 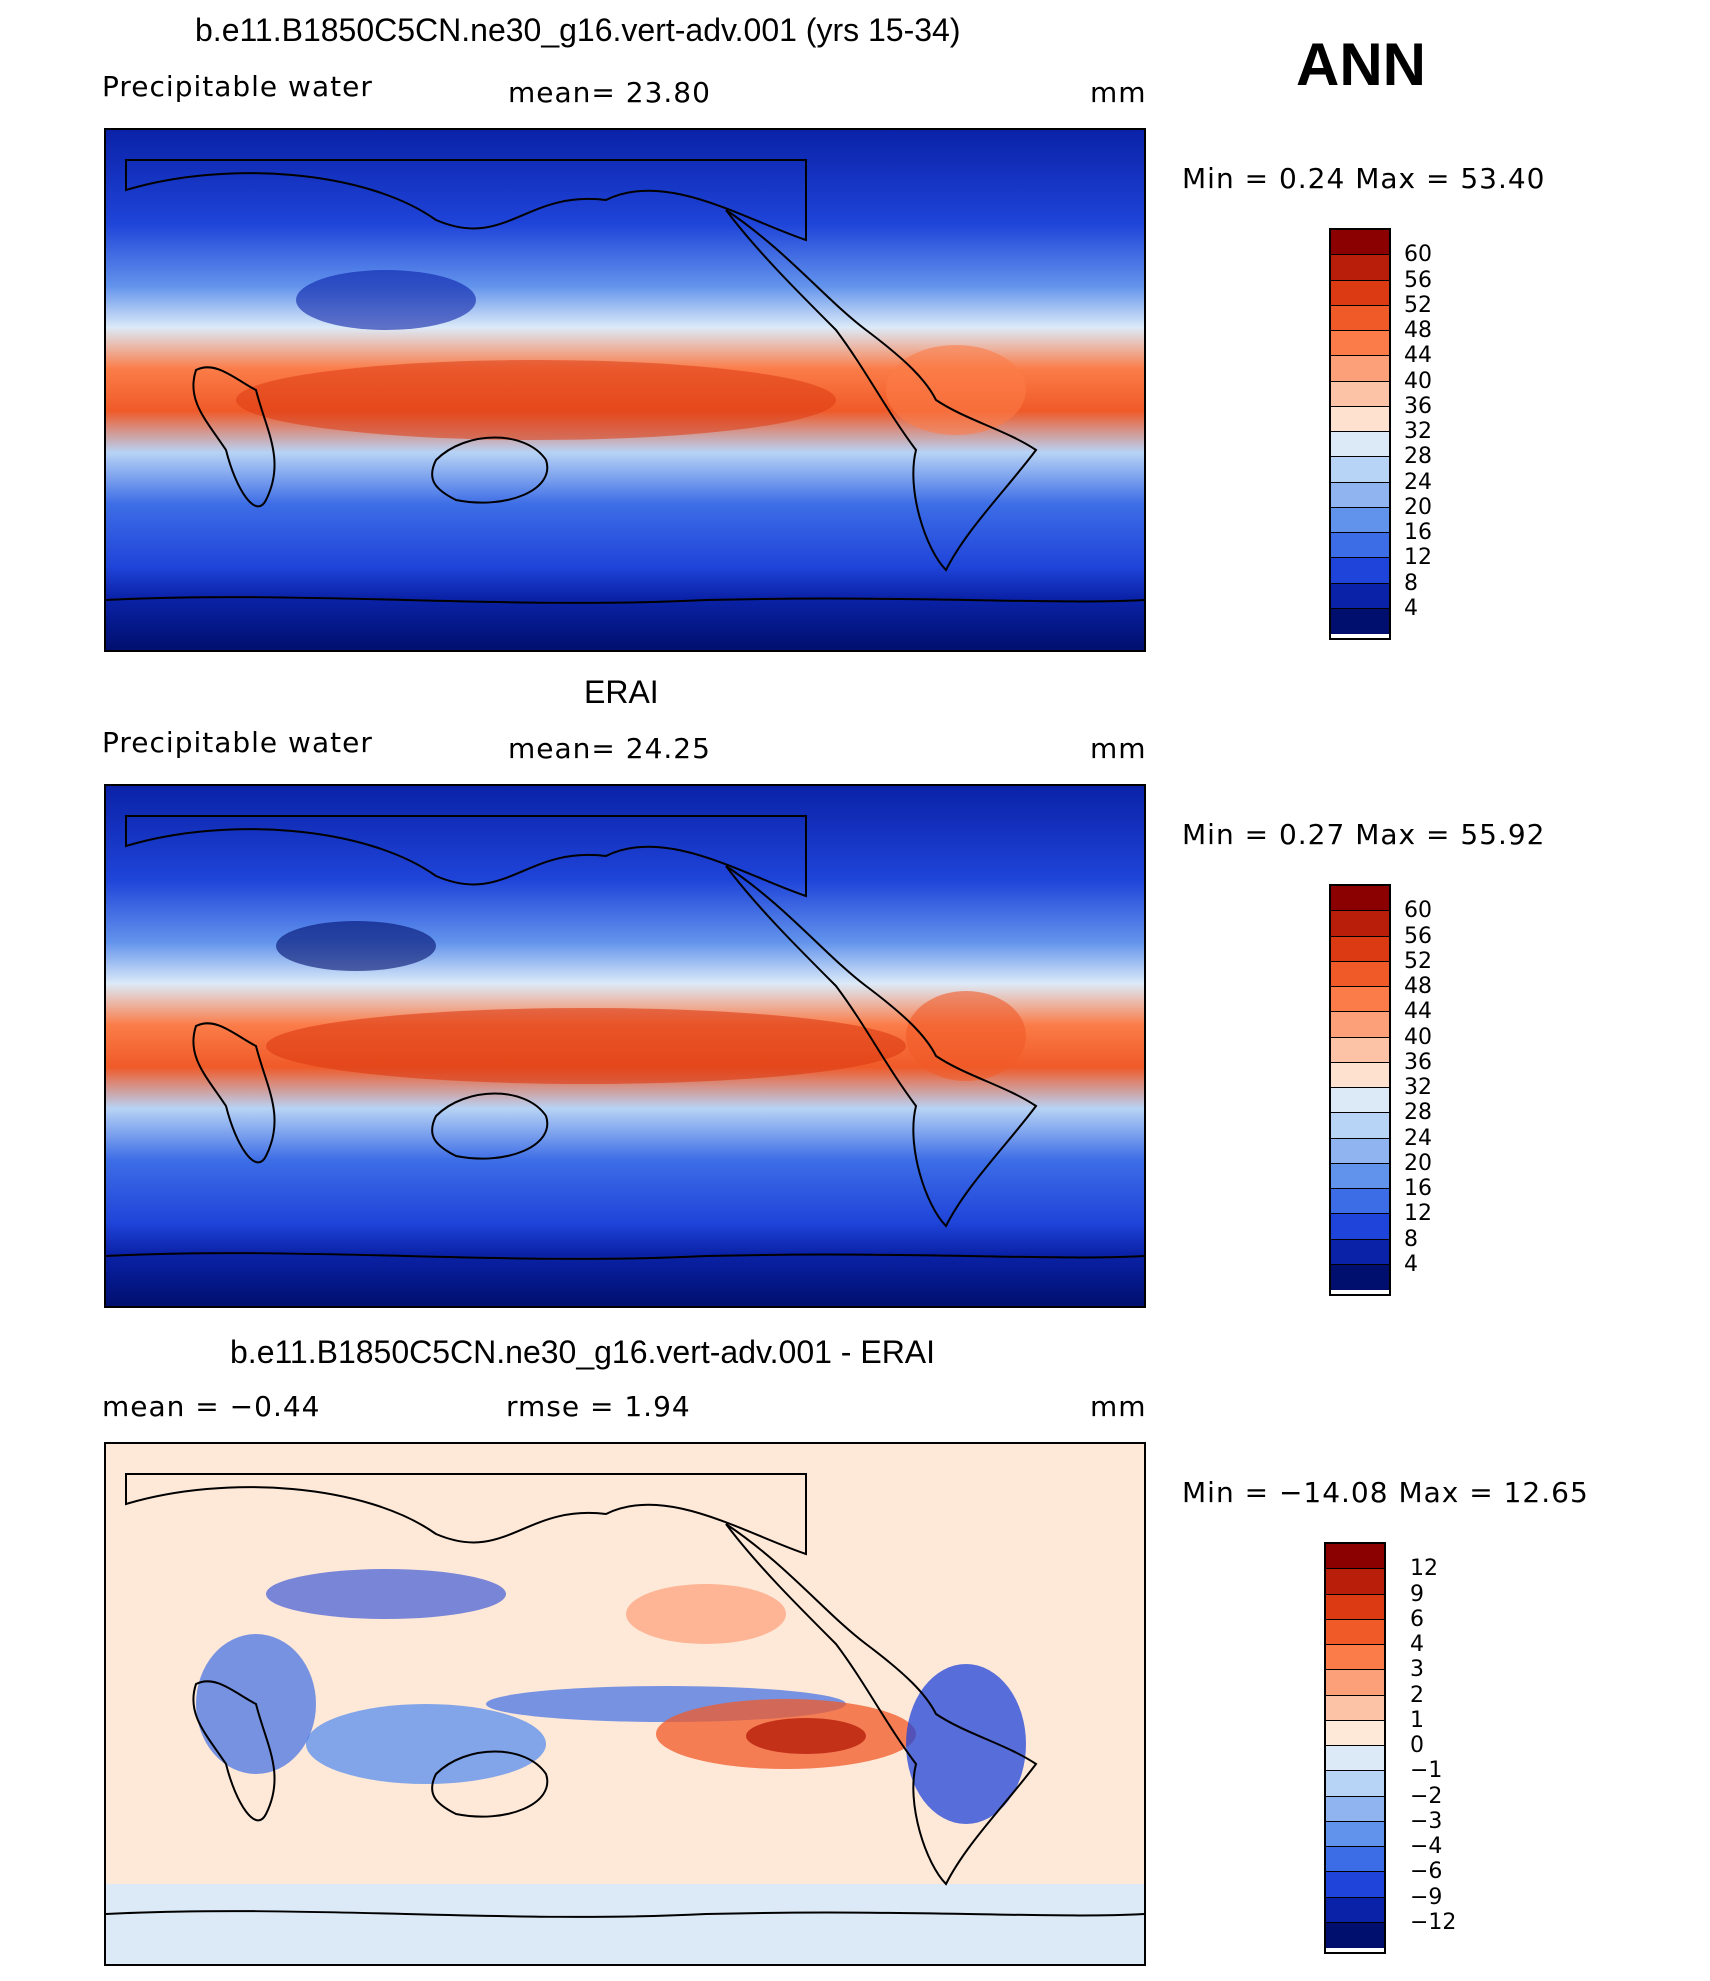 I want to click on panel-1-colorbar-labels: 60 56 52 48 44 40 36 32 28 24 20 16 12 8 4, so click(x=1444, y=434).